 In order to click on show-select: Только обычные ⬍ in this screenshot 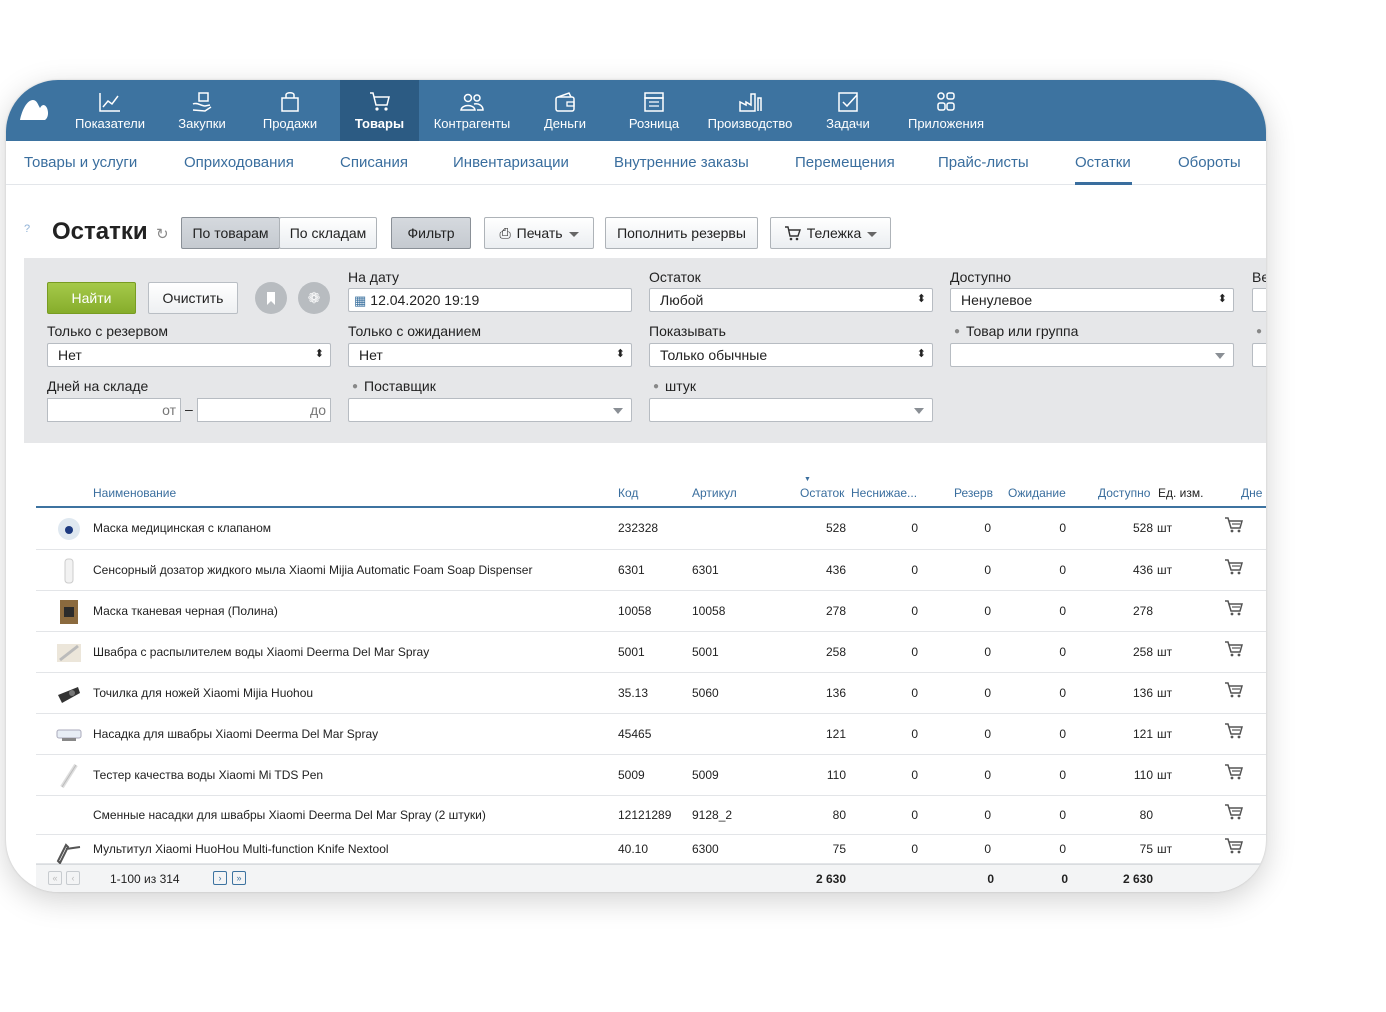, I will do `click(791, 355)`.